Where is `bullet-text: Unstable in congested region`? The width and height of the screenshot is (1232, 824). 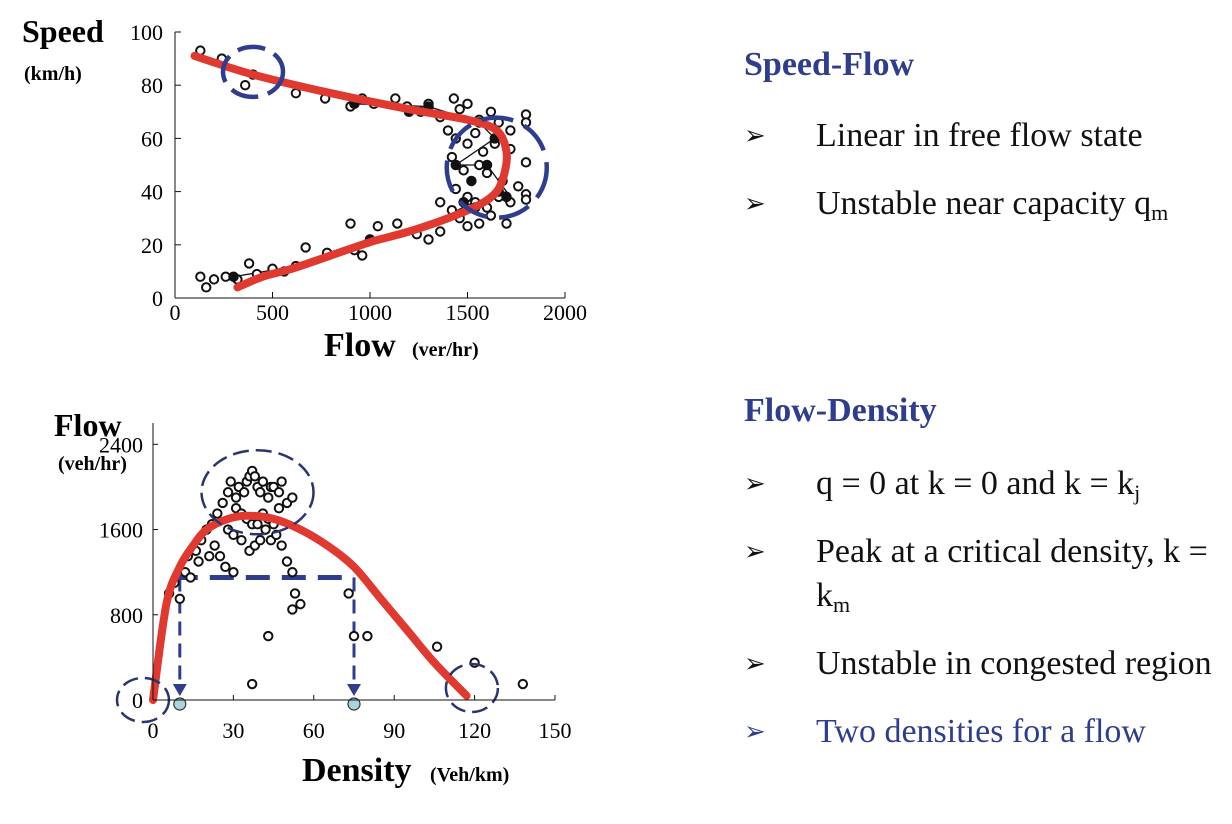 bullet-text: Unstable in congested region is located at coordinates (1014, 663).